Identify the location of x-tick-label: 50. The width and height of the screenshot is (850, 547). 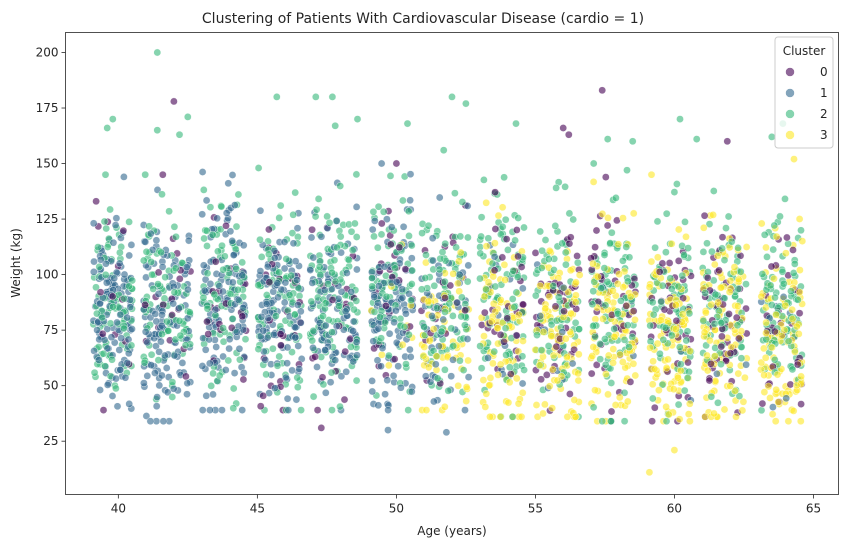
(396, 509).